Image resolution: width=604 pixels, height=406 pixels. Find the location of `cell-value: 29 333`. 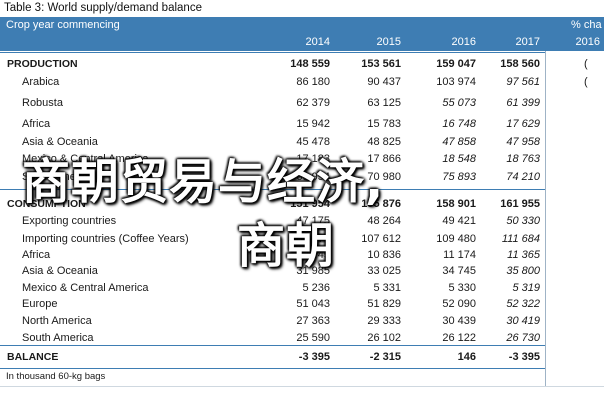

cell-value: 29 333 is located at coordinates (384, 321).